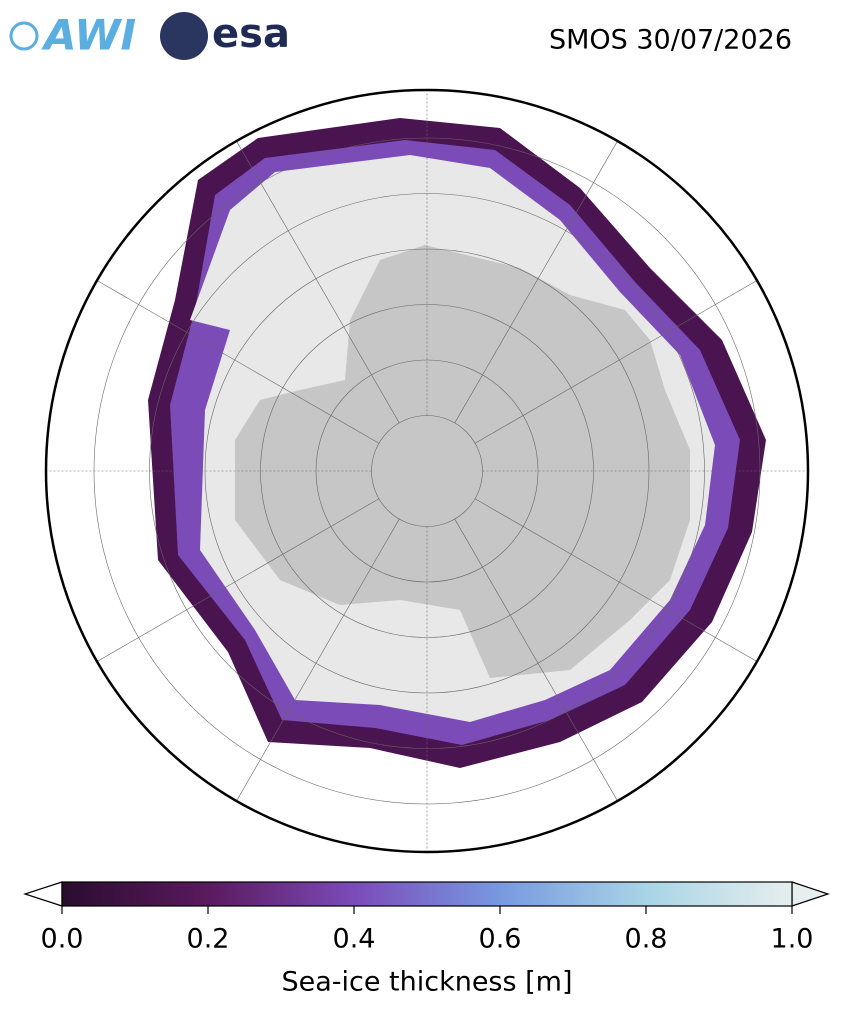  Describe the element at coordinates (184, 36) in the screenshot. I see `esa-globe` at that location.